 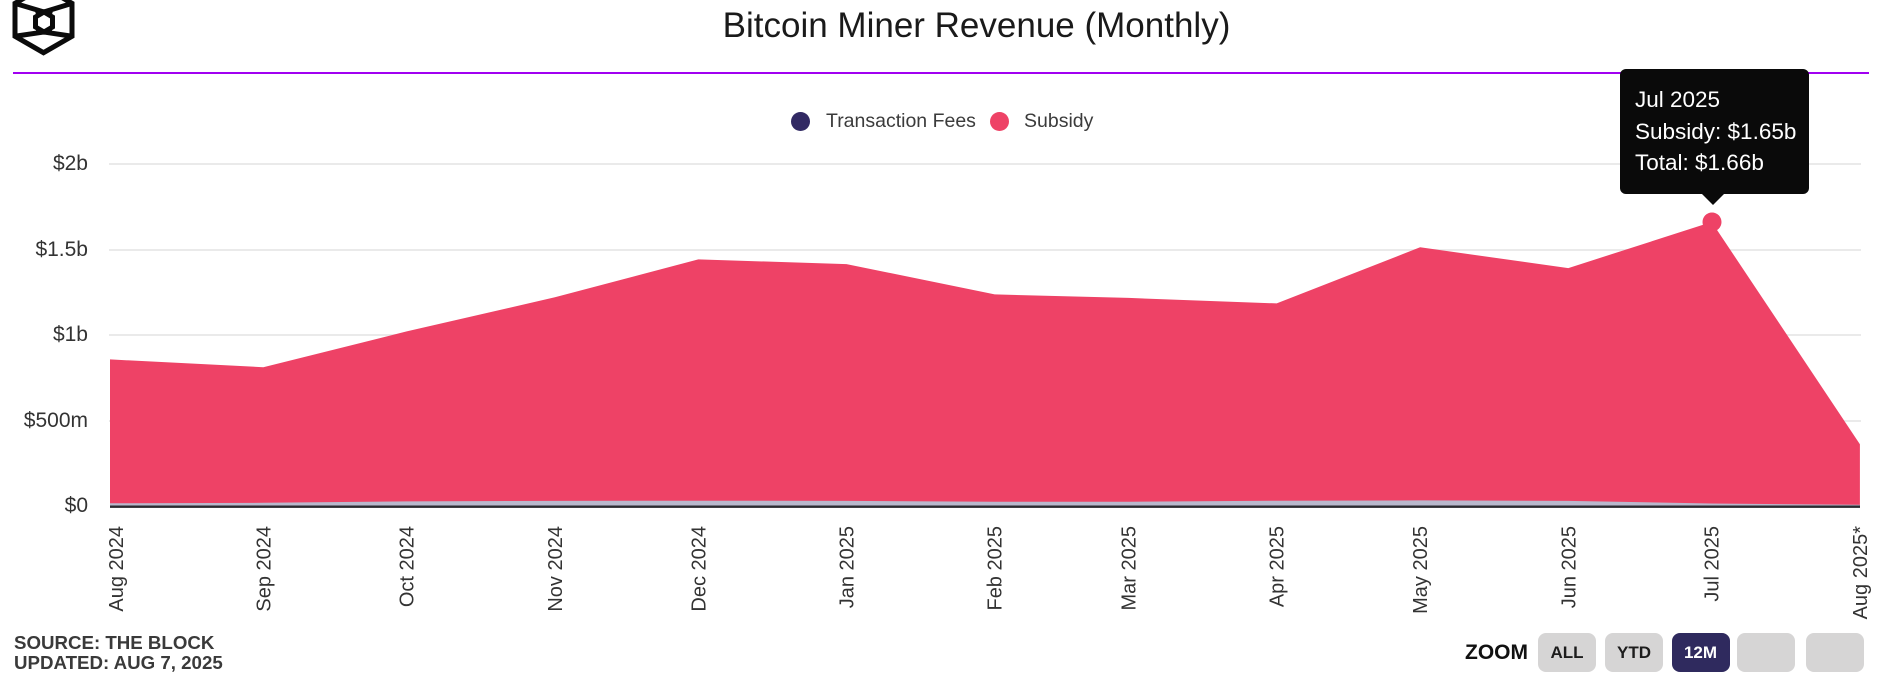 What do you see at coordinates (1421, 570) in the screenshot?
I see `svg-text: May 2025` at bounding box center [1421, 570].